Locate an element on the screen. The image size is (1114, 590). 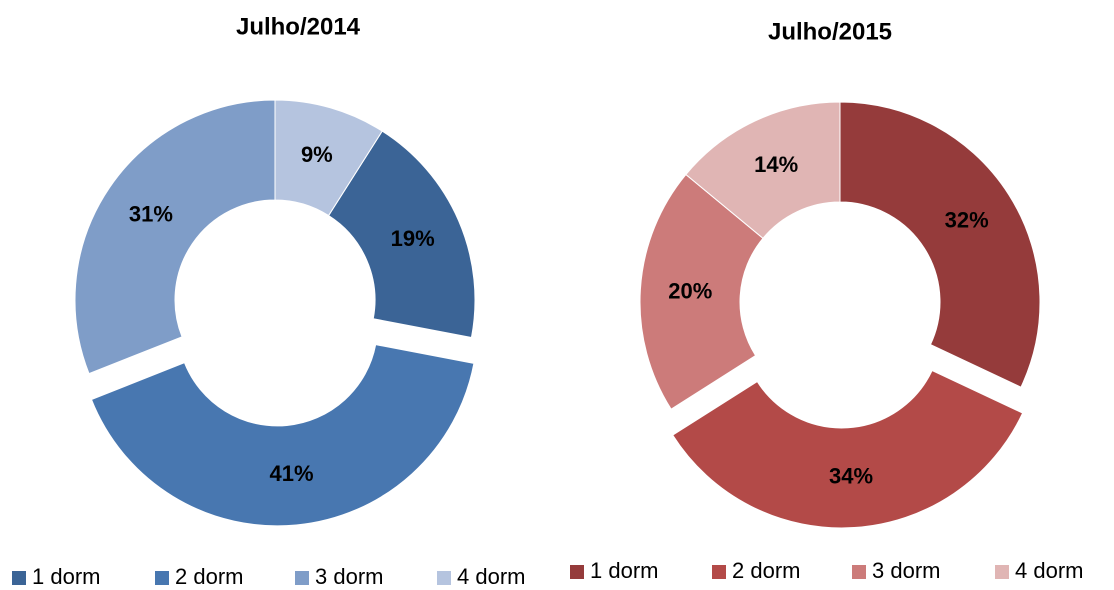
chart-title: Julho/2015 is located at coordinates (830, 31).